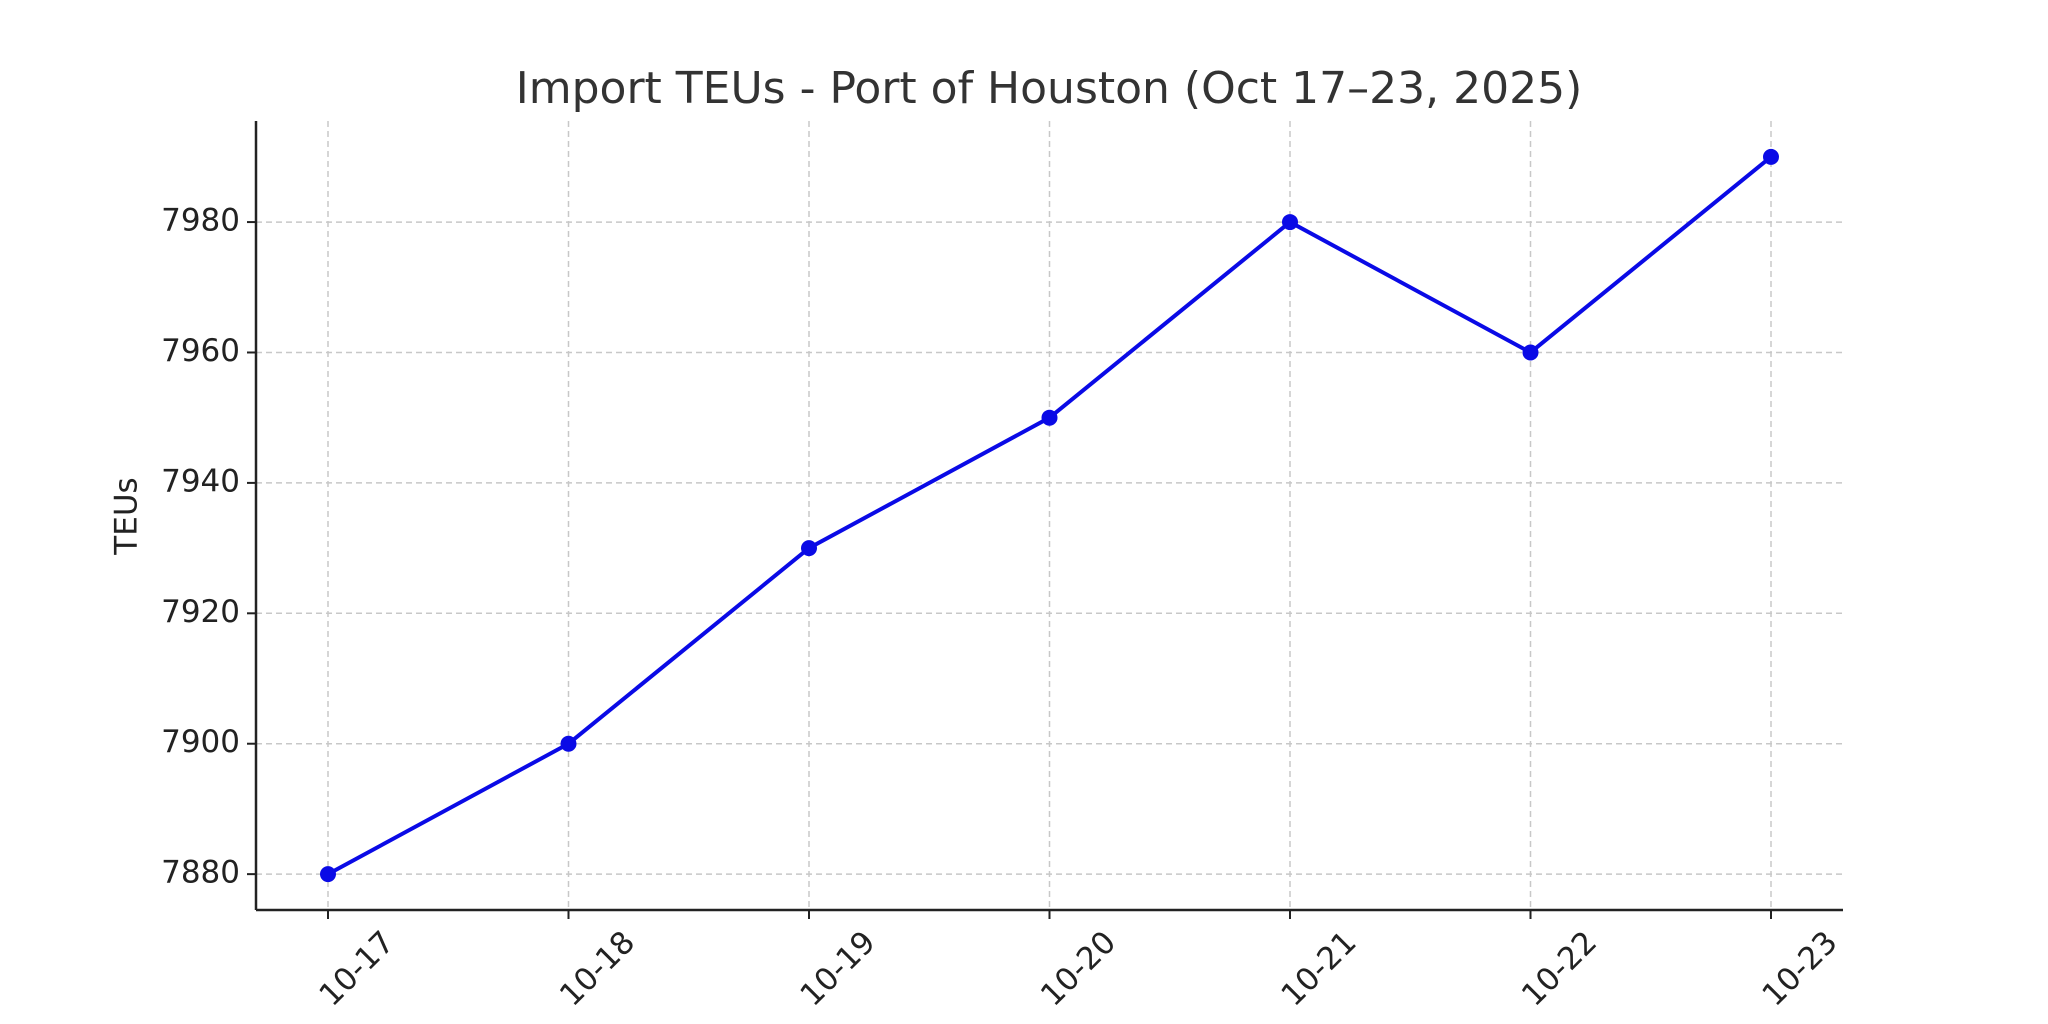 The image size is (2048, 1024). I want to click on y-tick-label: 7920, so click(200, 612).